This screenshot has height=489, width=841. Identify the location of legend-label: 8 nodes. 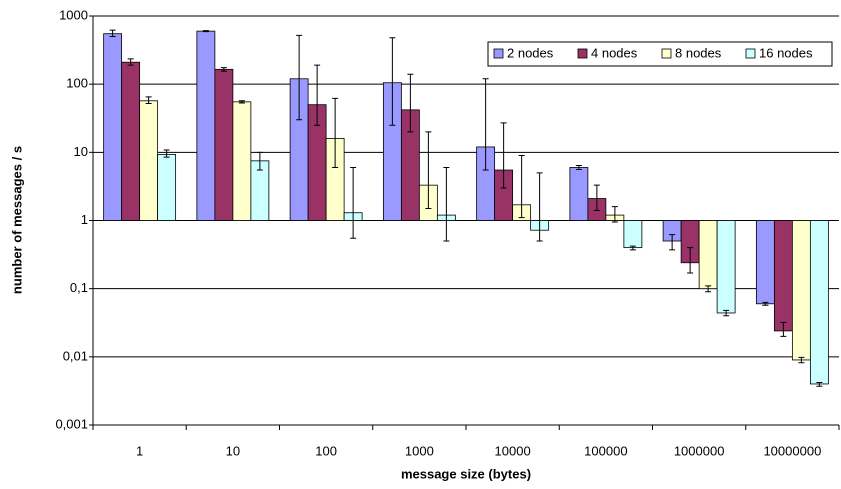
(698, 52).